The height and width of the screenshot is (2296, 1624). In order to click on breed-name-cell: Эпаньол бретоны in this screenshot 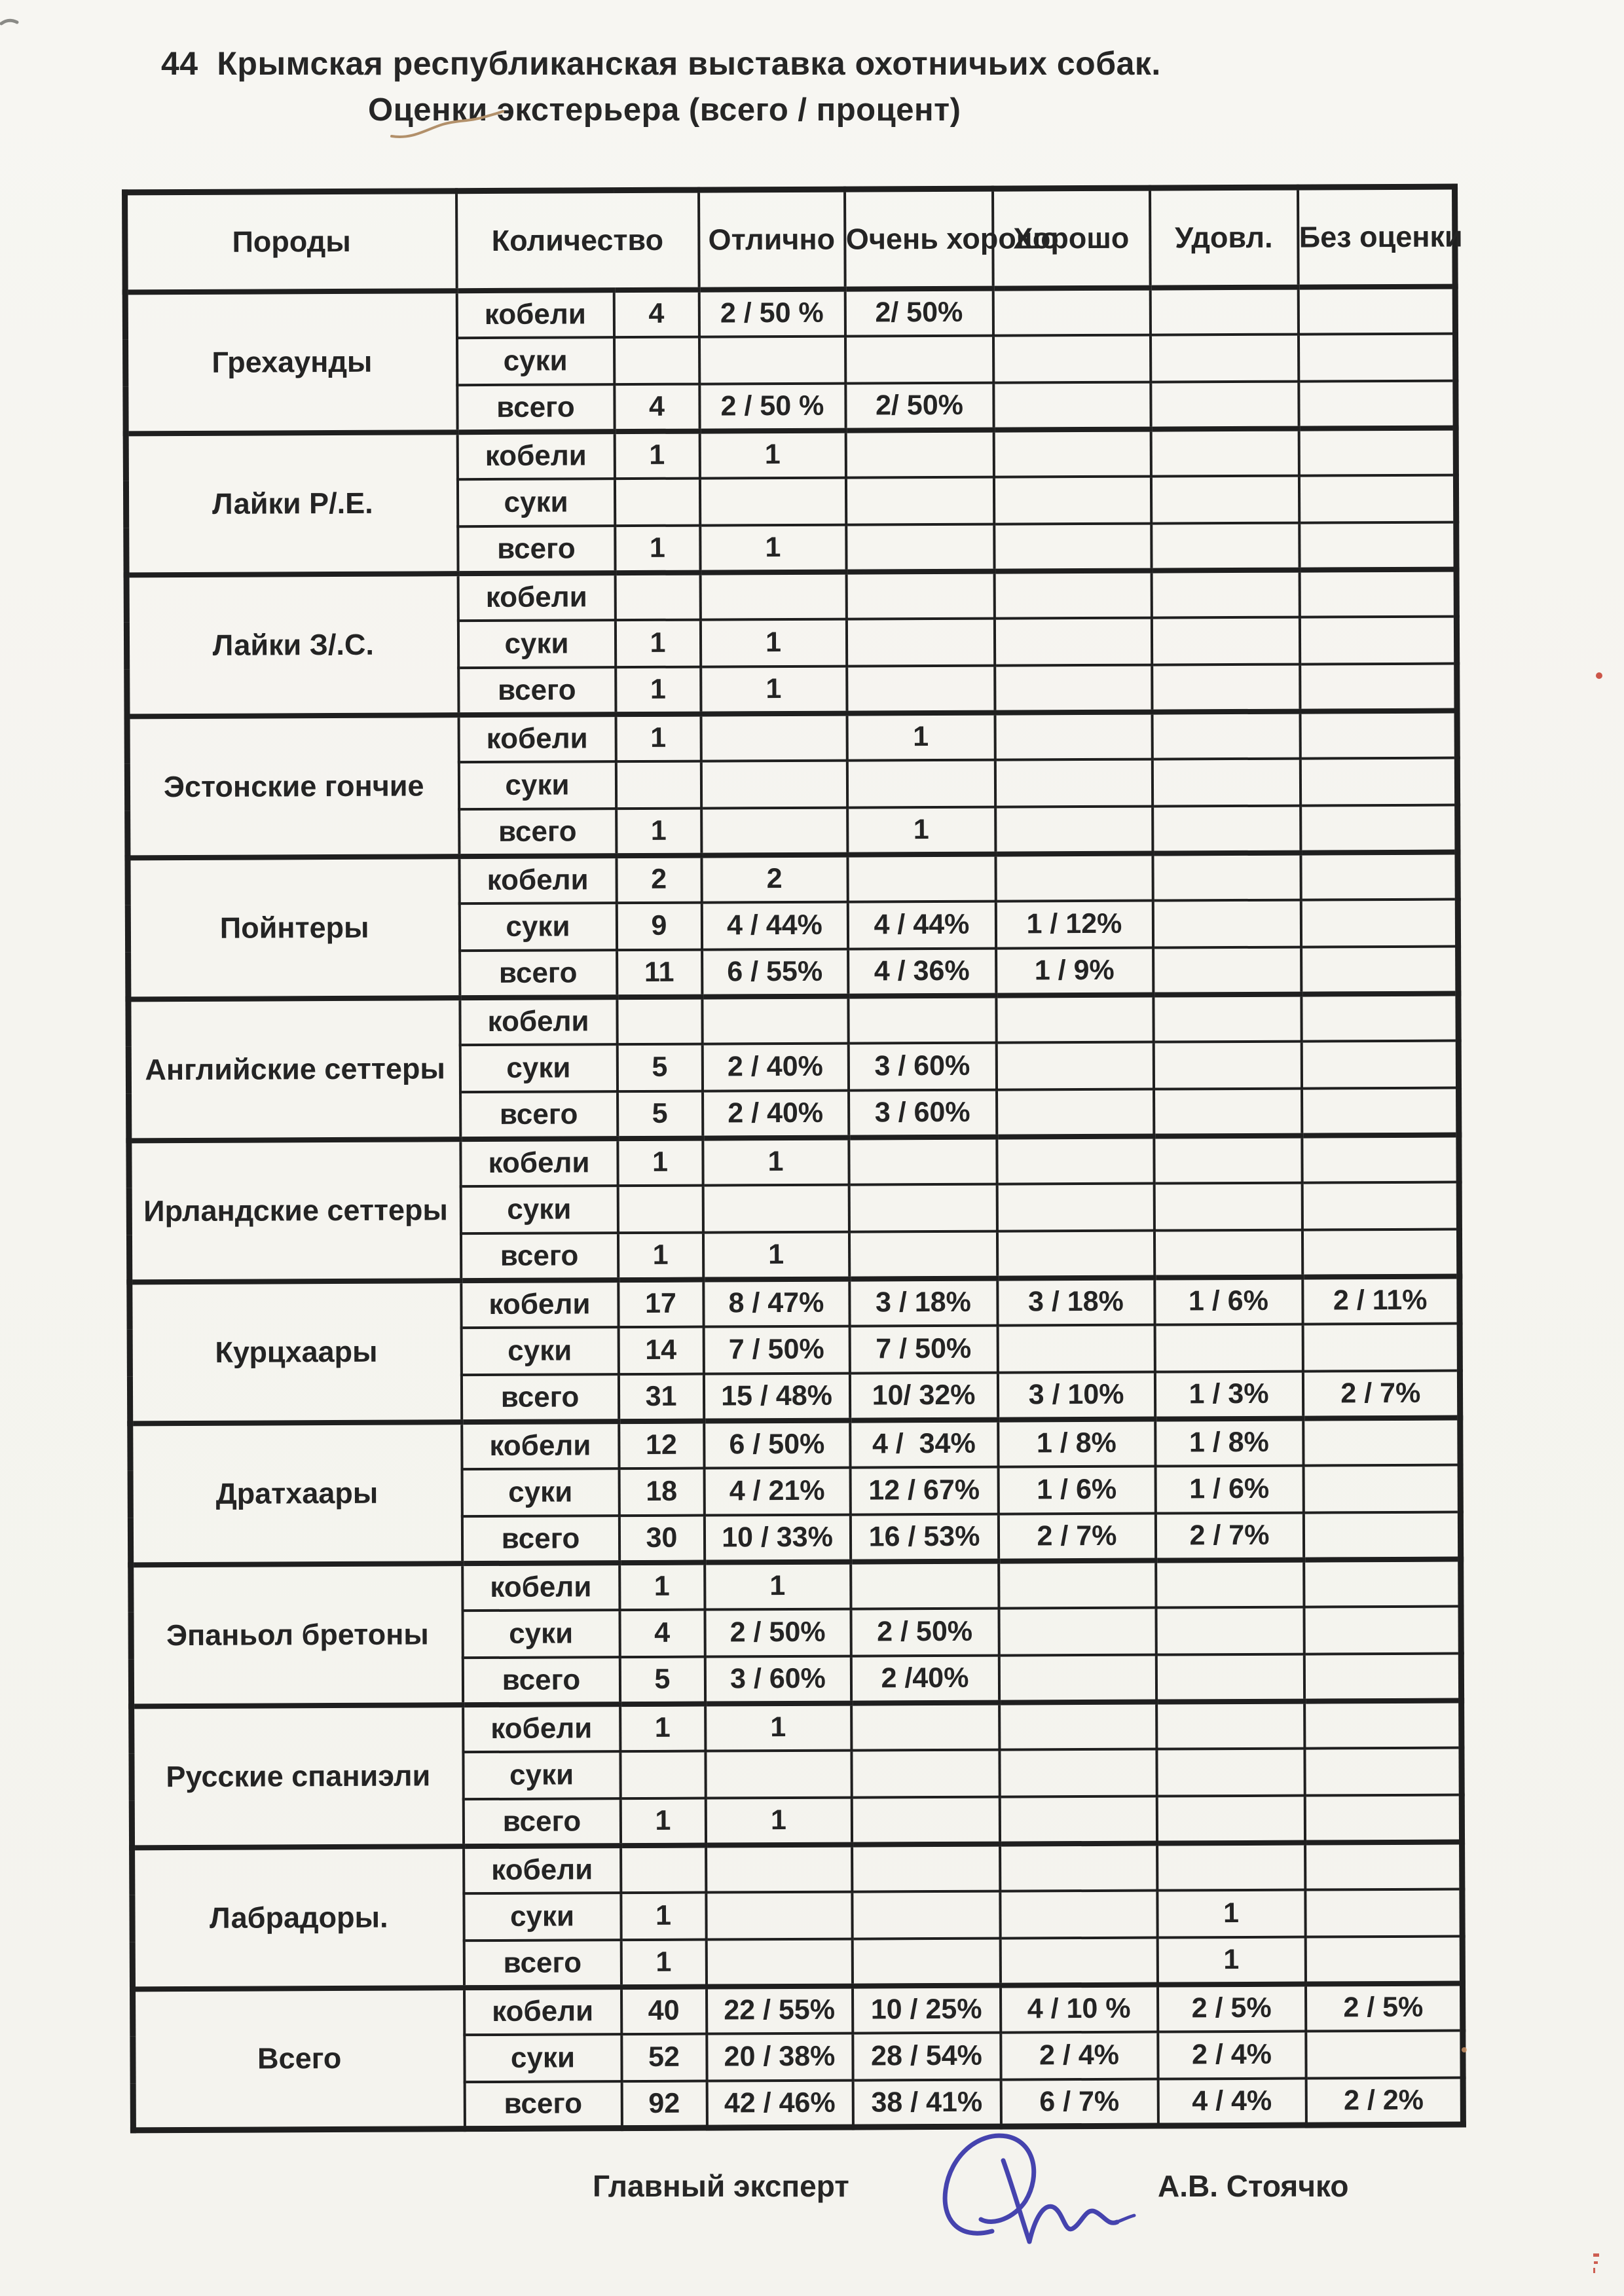, I will do `click(296, 1634)`.